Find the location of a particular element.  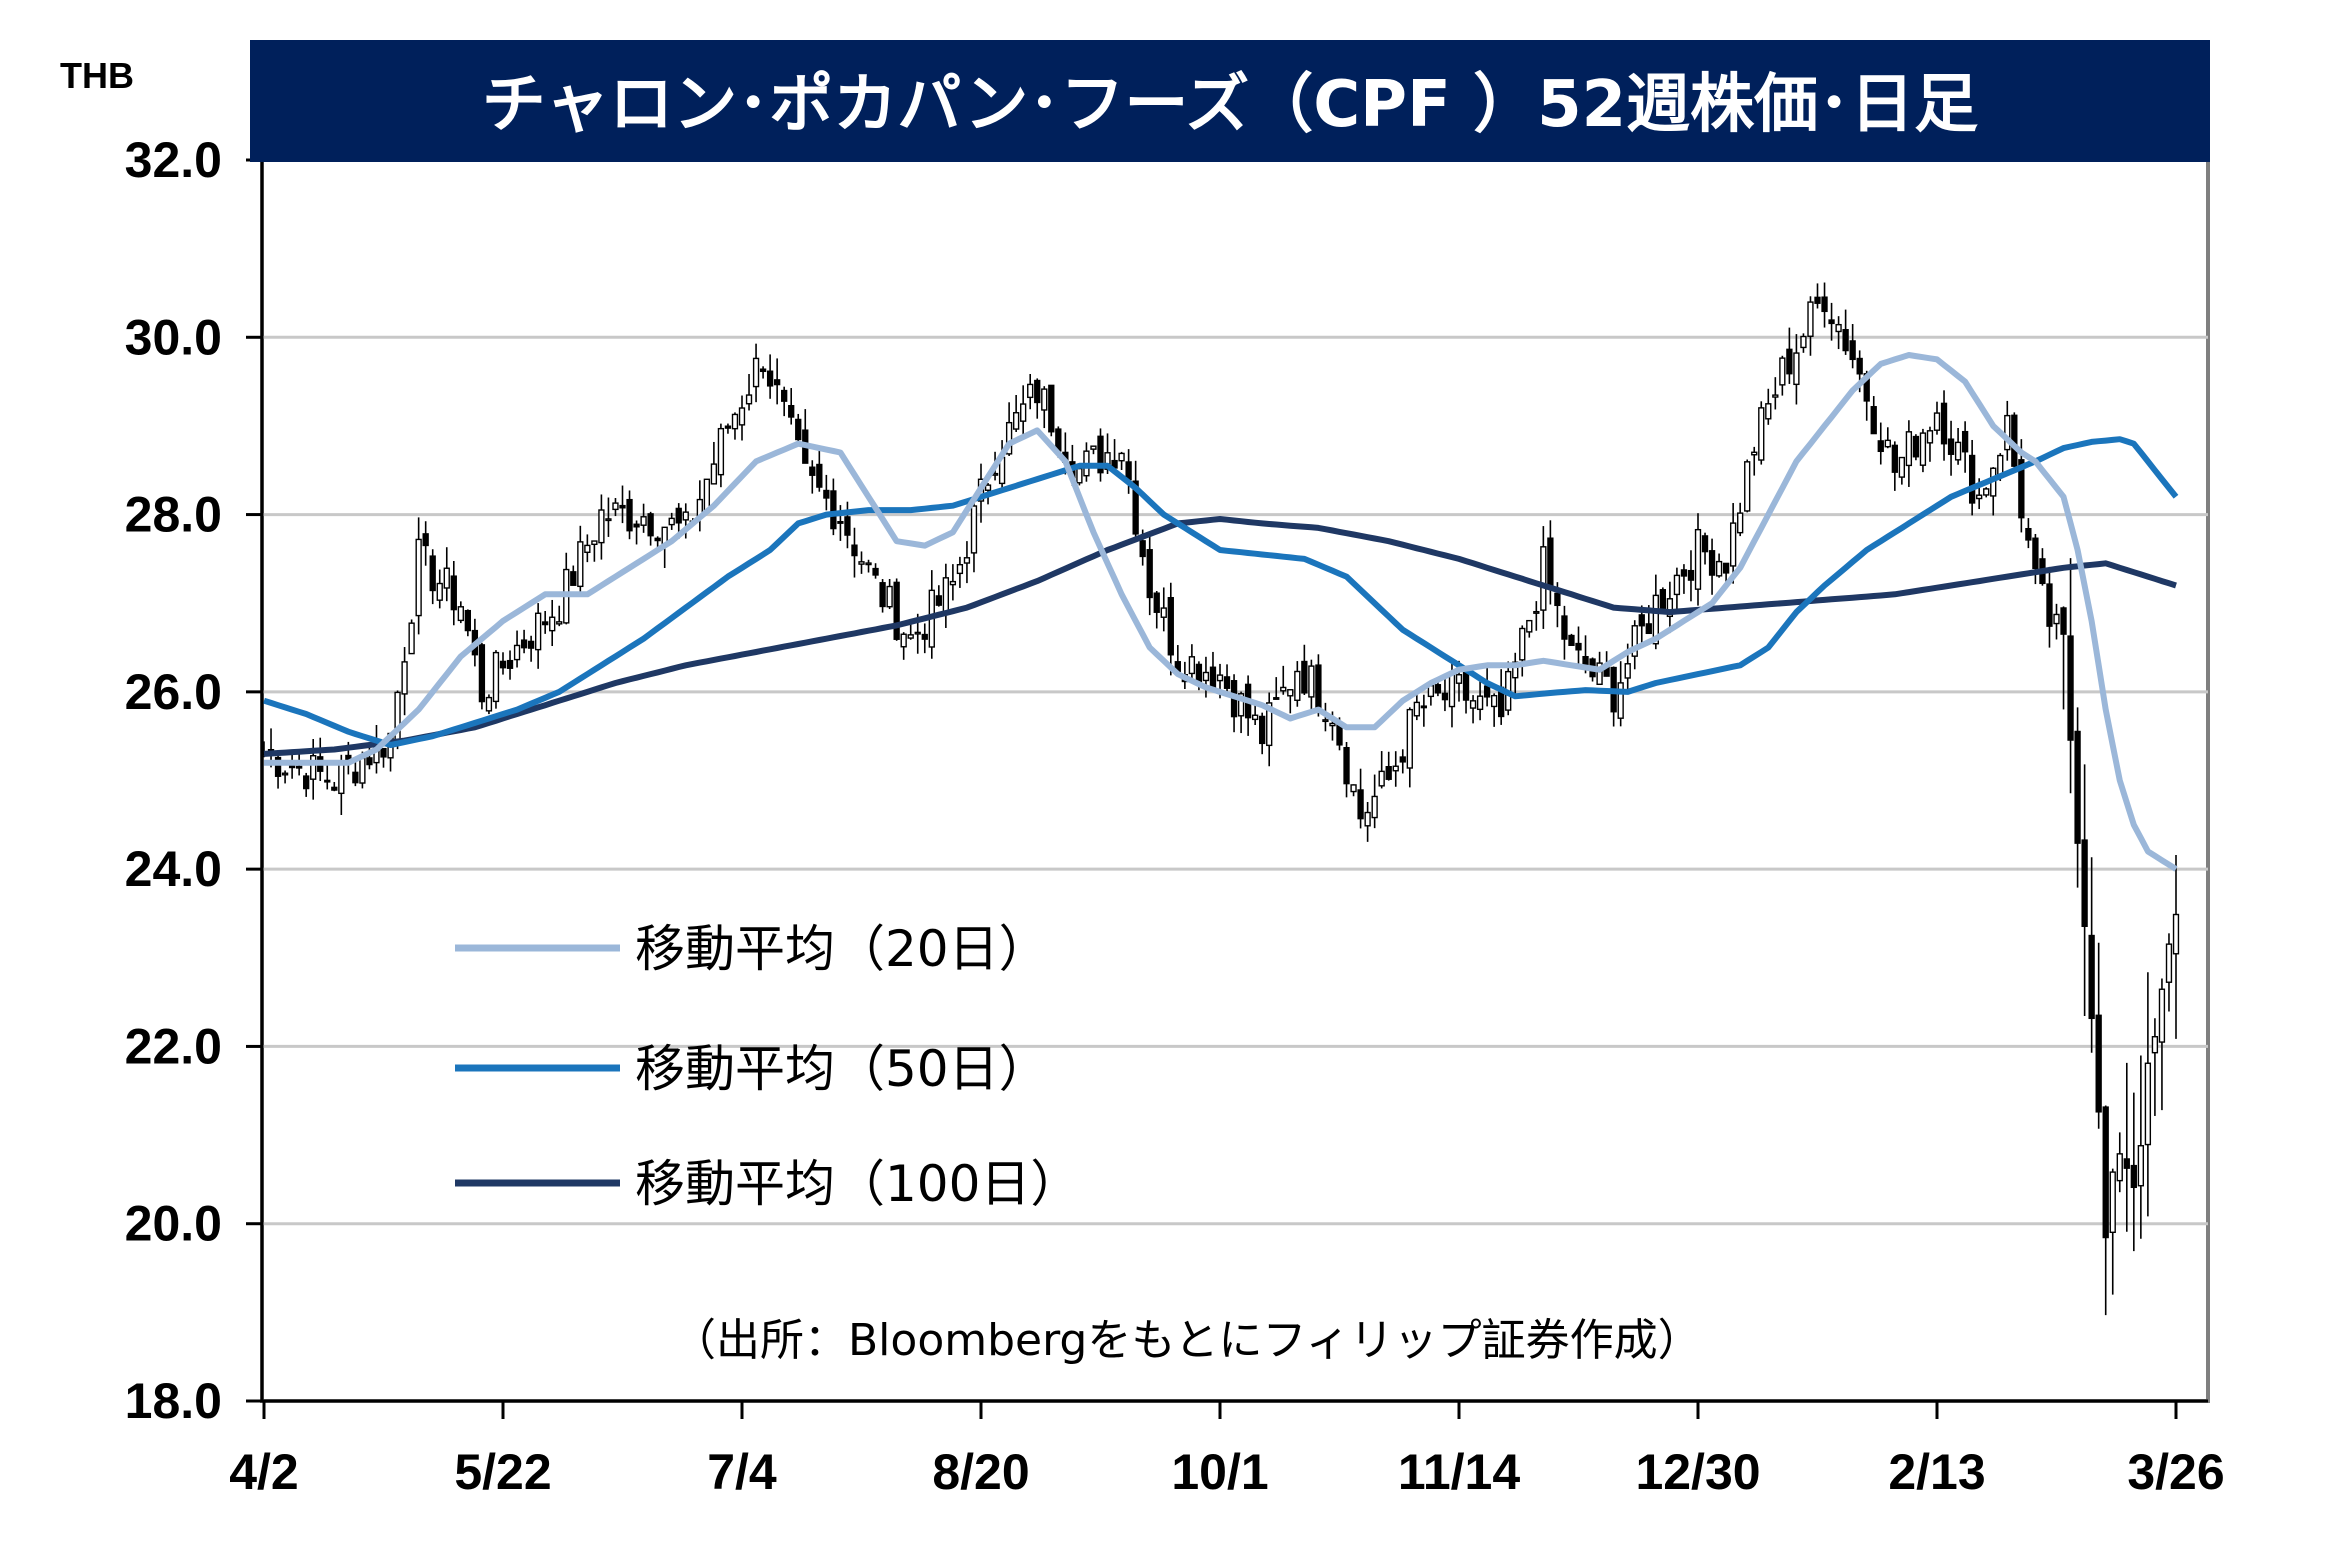

x-tick-label: 2/13 is located at coordinates (1936, 1472).